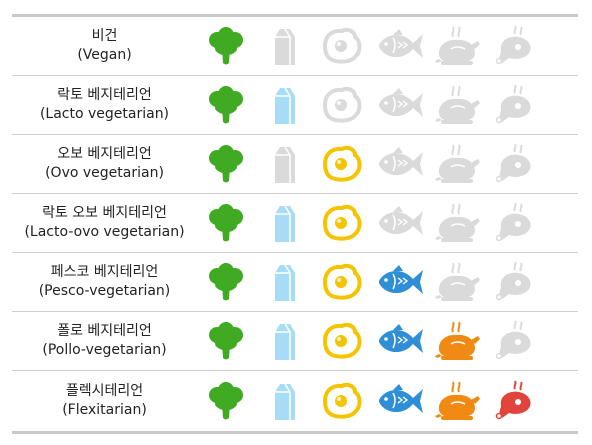 The width and height of the screenshot is (592, 445). Describe the element at coordinates (104, 95) in the screenshot. I see `diet-name-korean: 락토 베지테리언` at that location.